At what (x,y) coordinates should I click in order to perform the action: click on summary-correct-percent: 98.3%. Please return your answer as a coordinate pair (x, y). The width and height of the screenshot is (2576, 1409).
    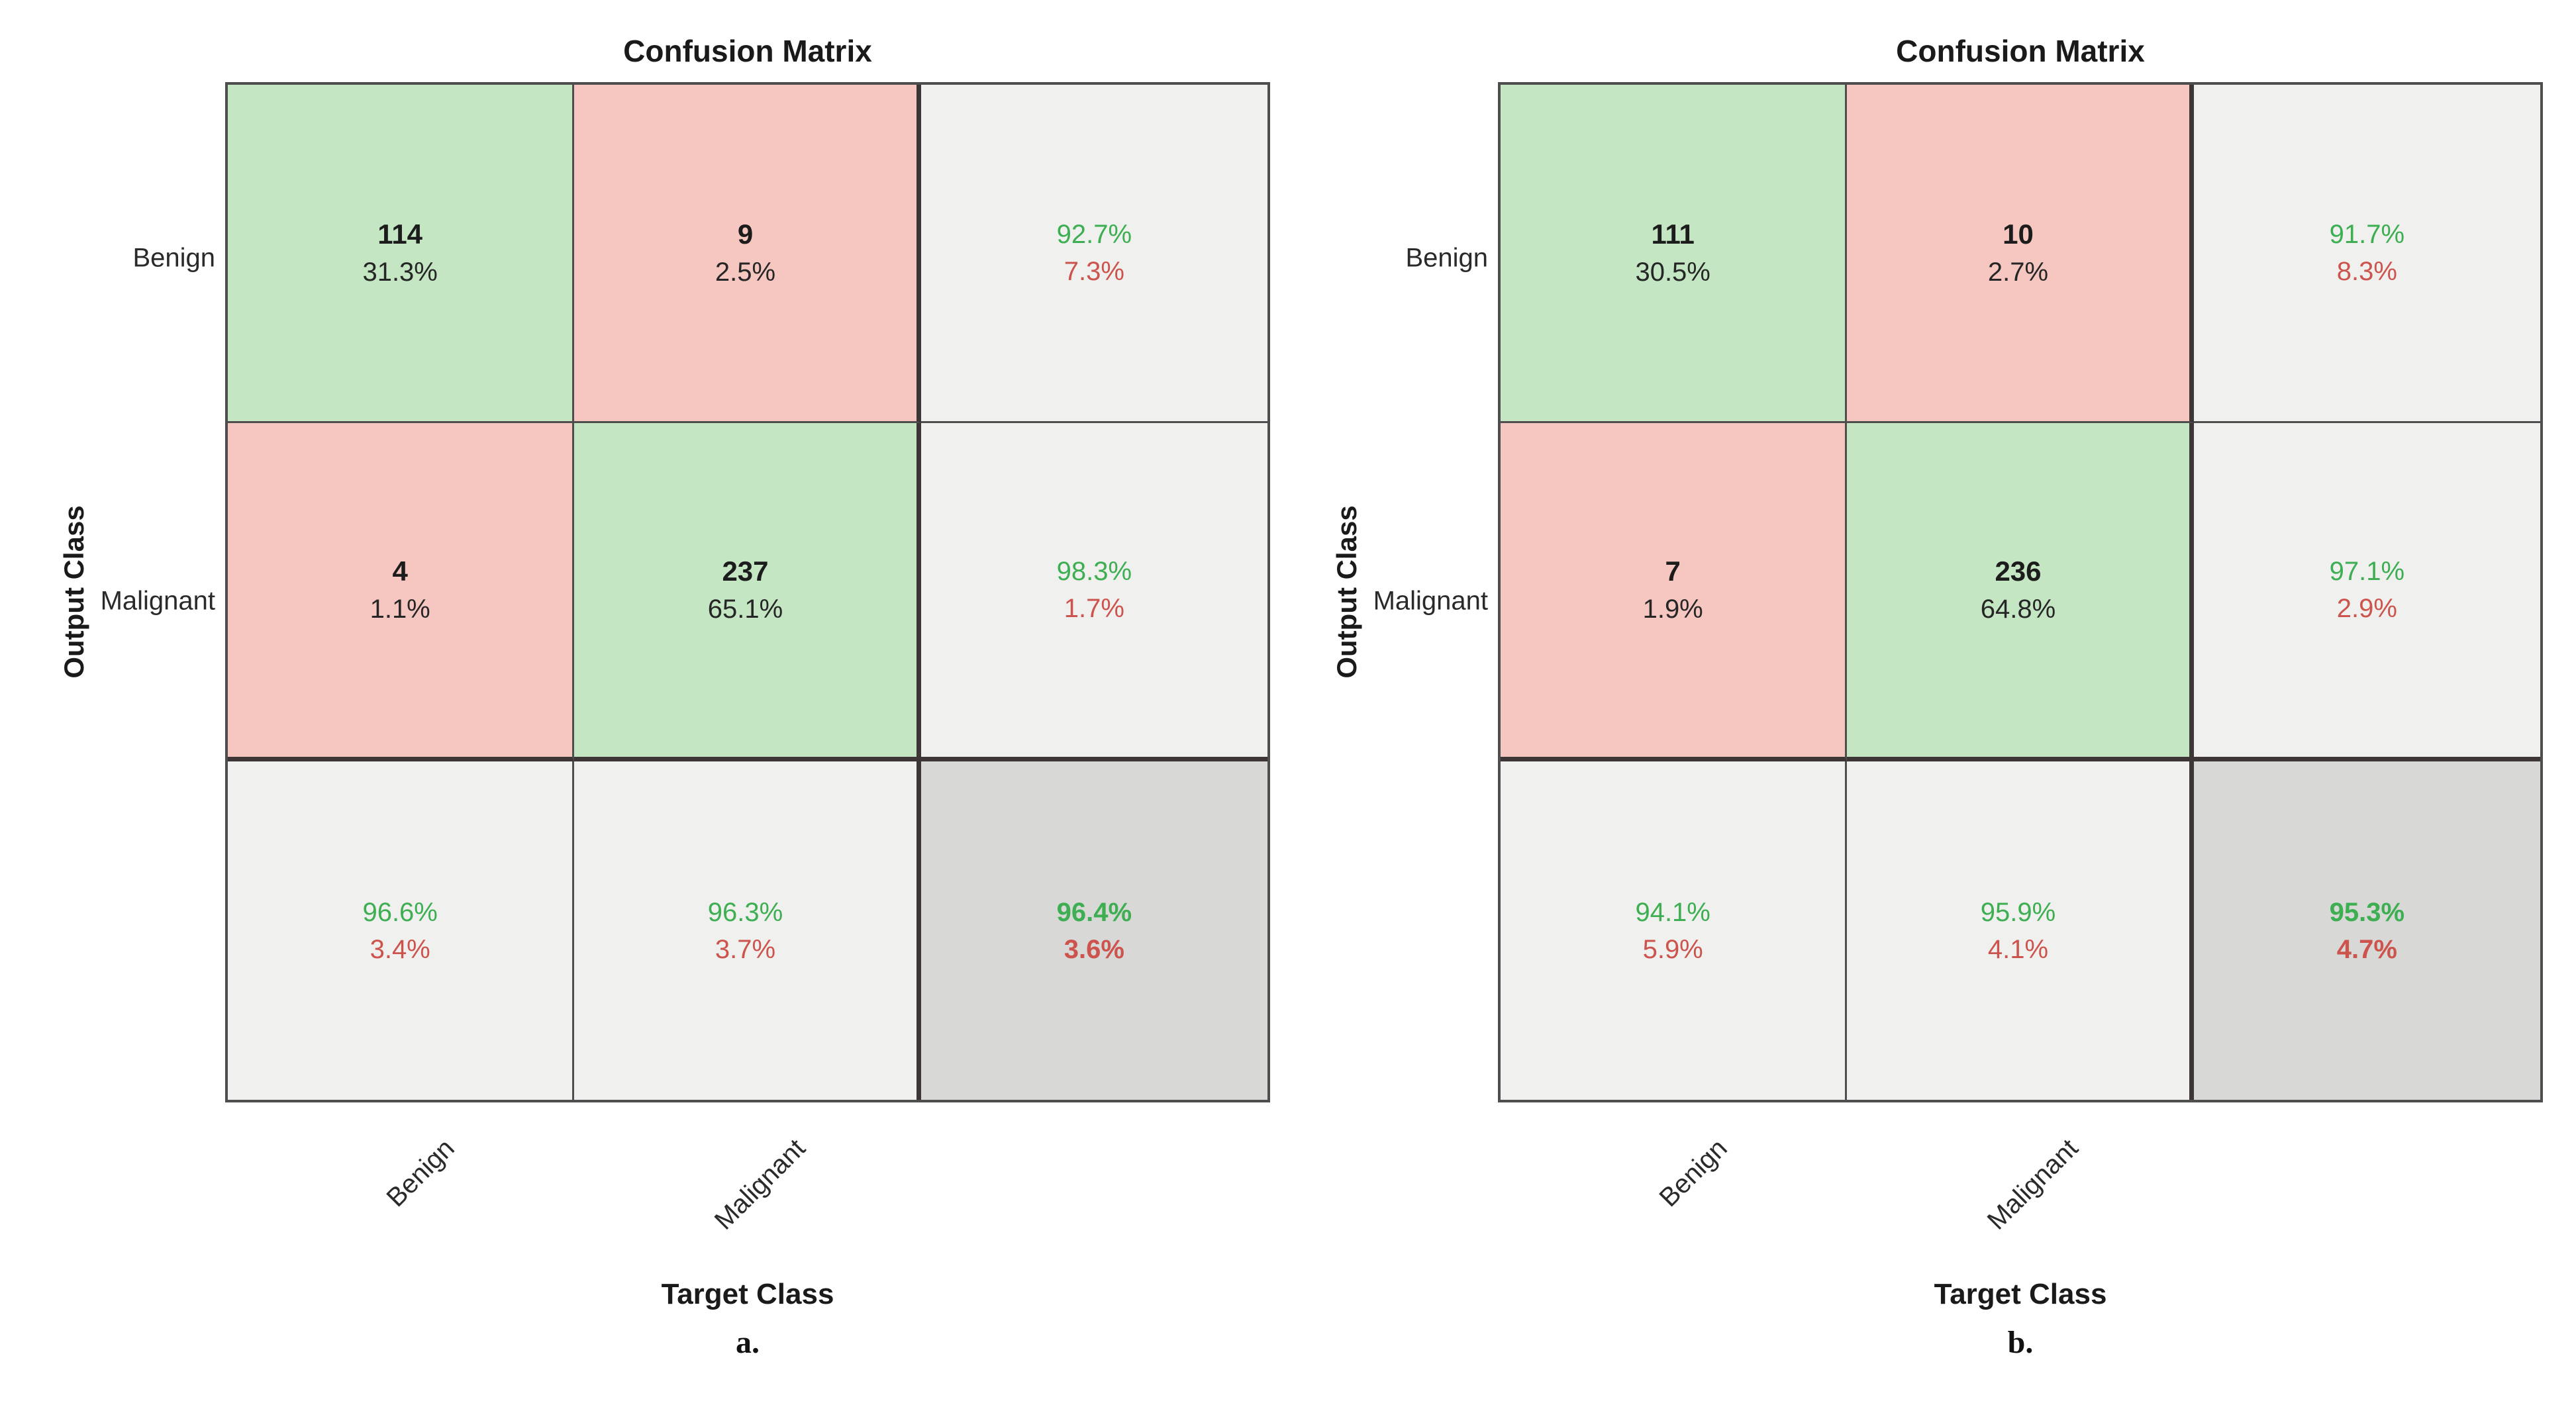
    Looking at the image, I should click on (1094, 571).